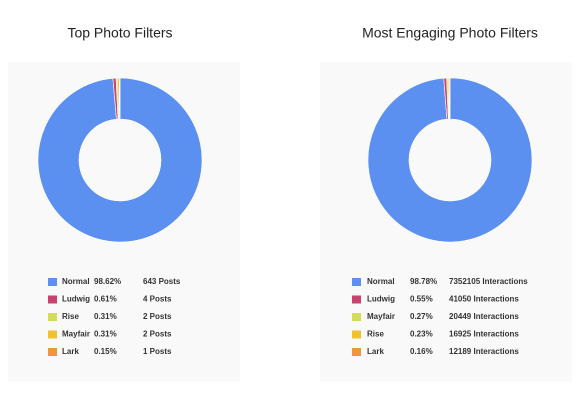  I want to click on legend-count: 16925 Interactions, so click(484, 334).